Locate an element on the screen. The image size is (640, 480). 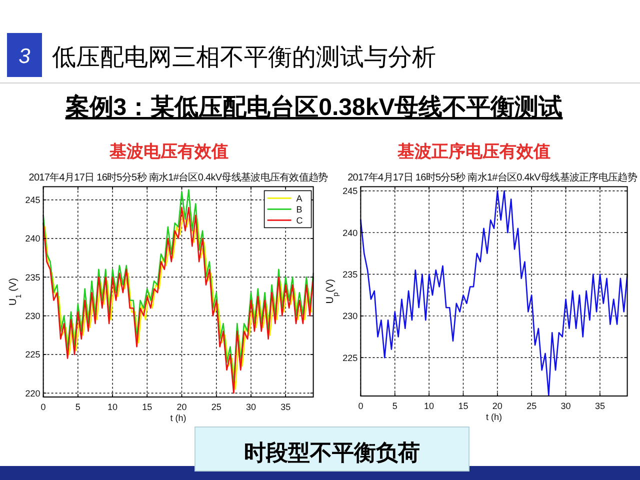
chart-title: 基波电压有效值 is located at coordinates (168, 151).